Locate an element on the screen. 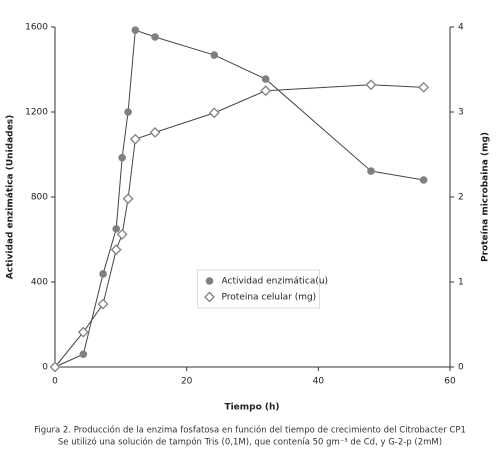 The height and width of the screenshot is (453, 496). y-axis-label: Actividad enzimática (Unidades) is located at coordinates (11, 197).